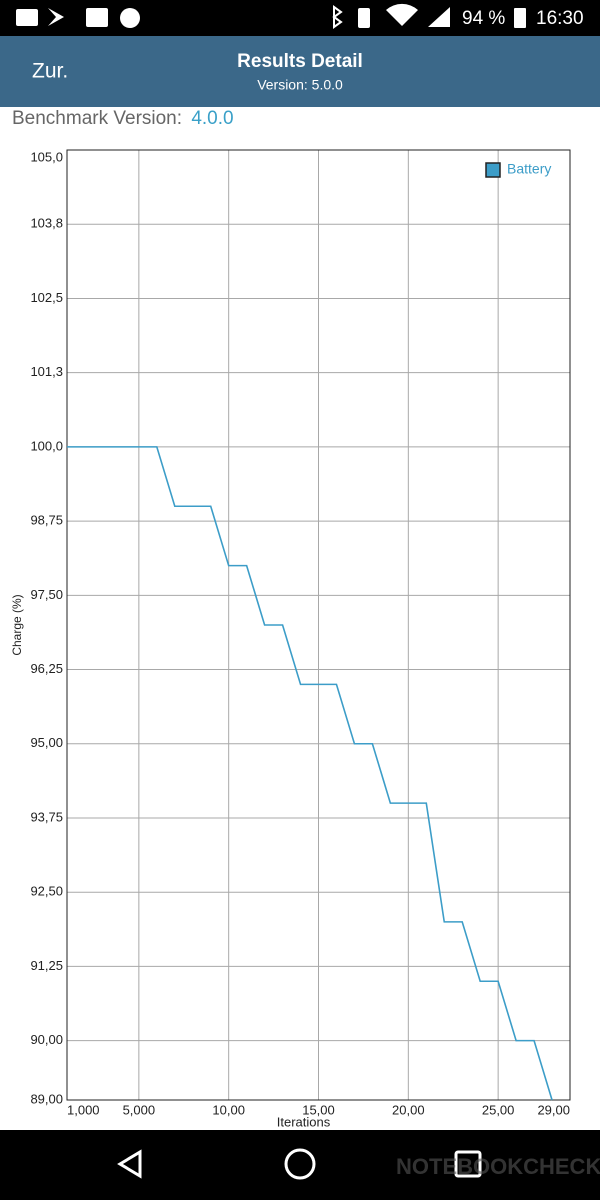 The image size is (600, 1200). I want to click on benchmark-value: 4.0.0, so click(212, 118).